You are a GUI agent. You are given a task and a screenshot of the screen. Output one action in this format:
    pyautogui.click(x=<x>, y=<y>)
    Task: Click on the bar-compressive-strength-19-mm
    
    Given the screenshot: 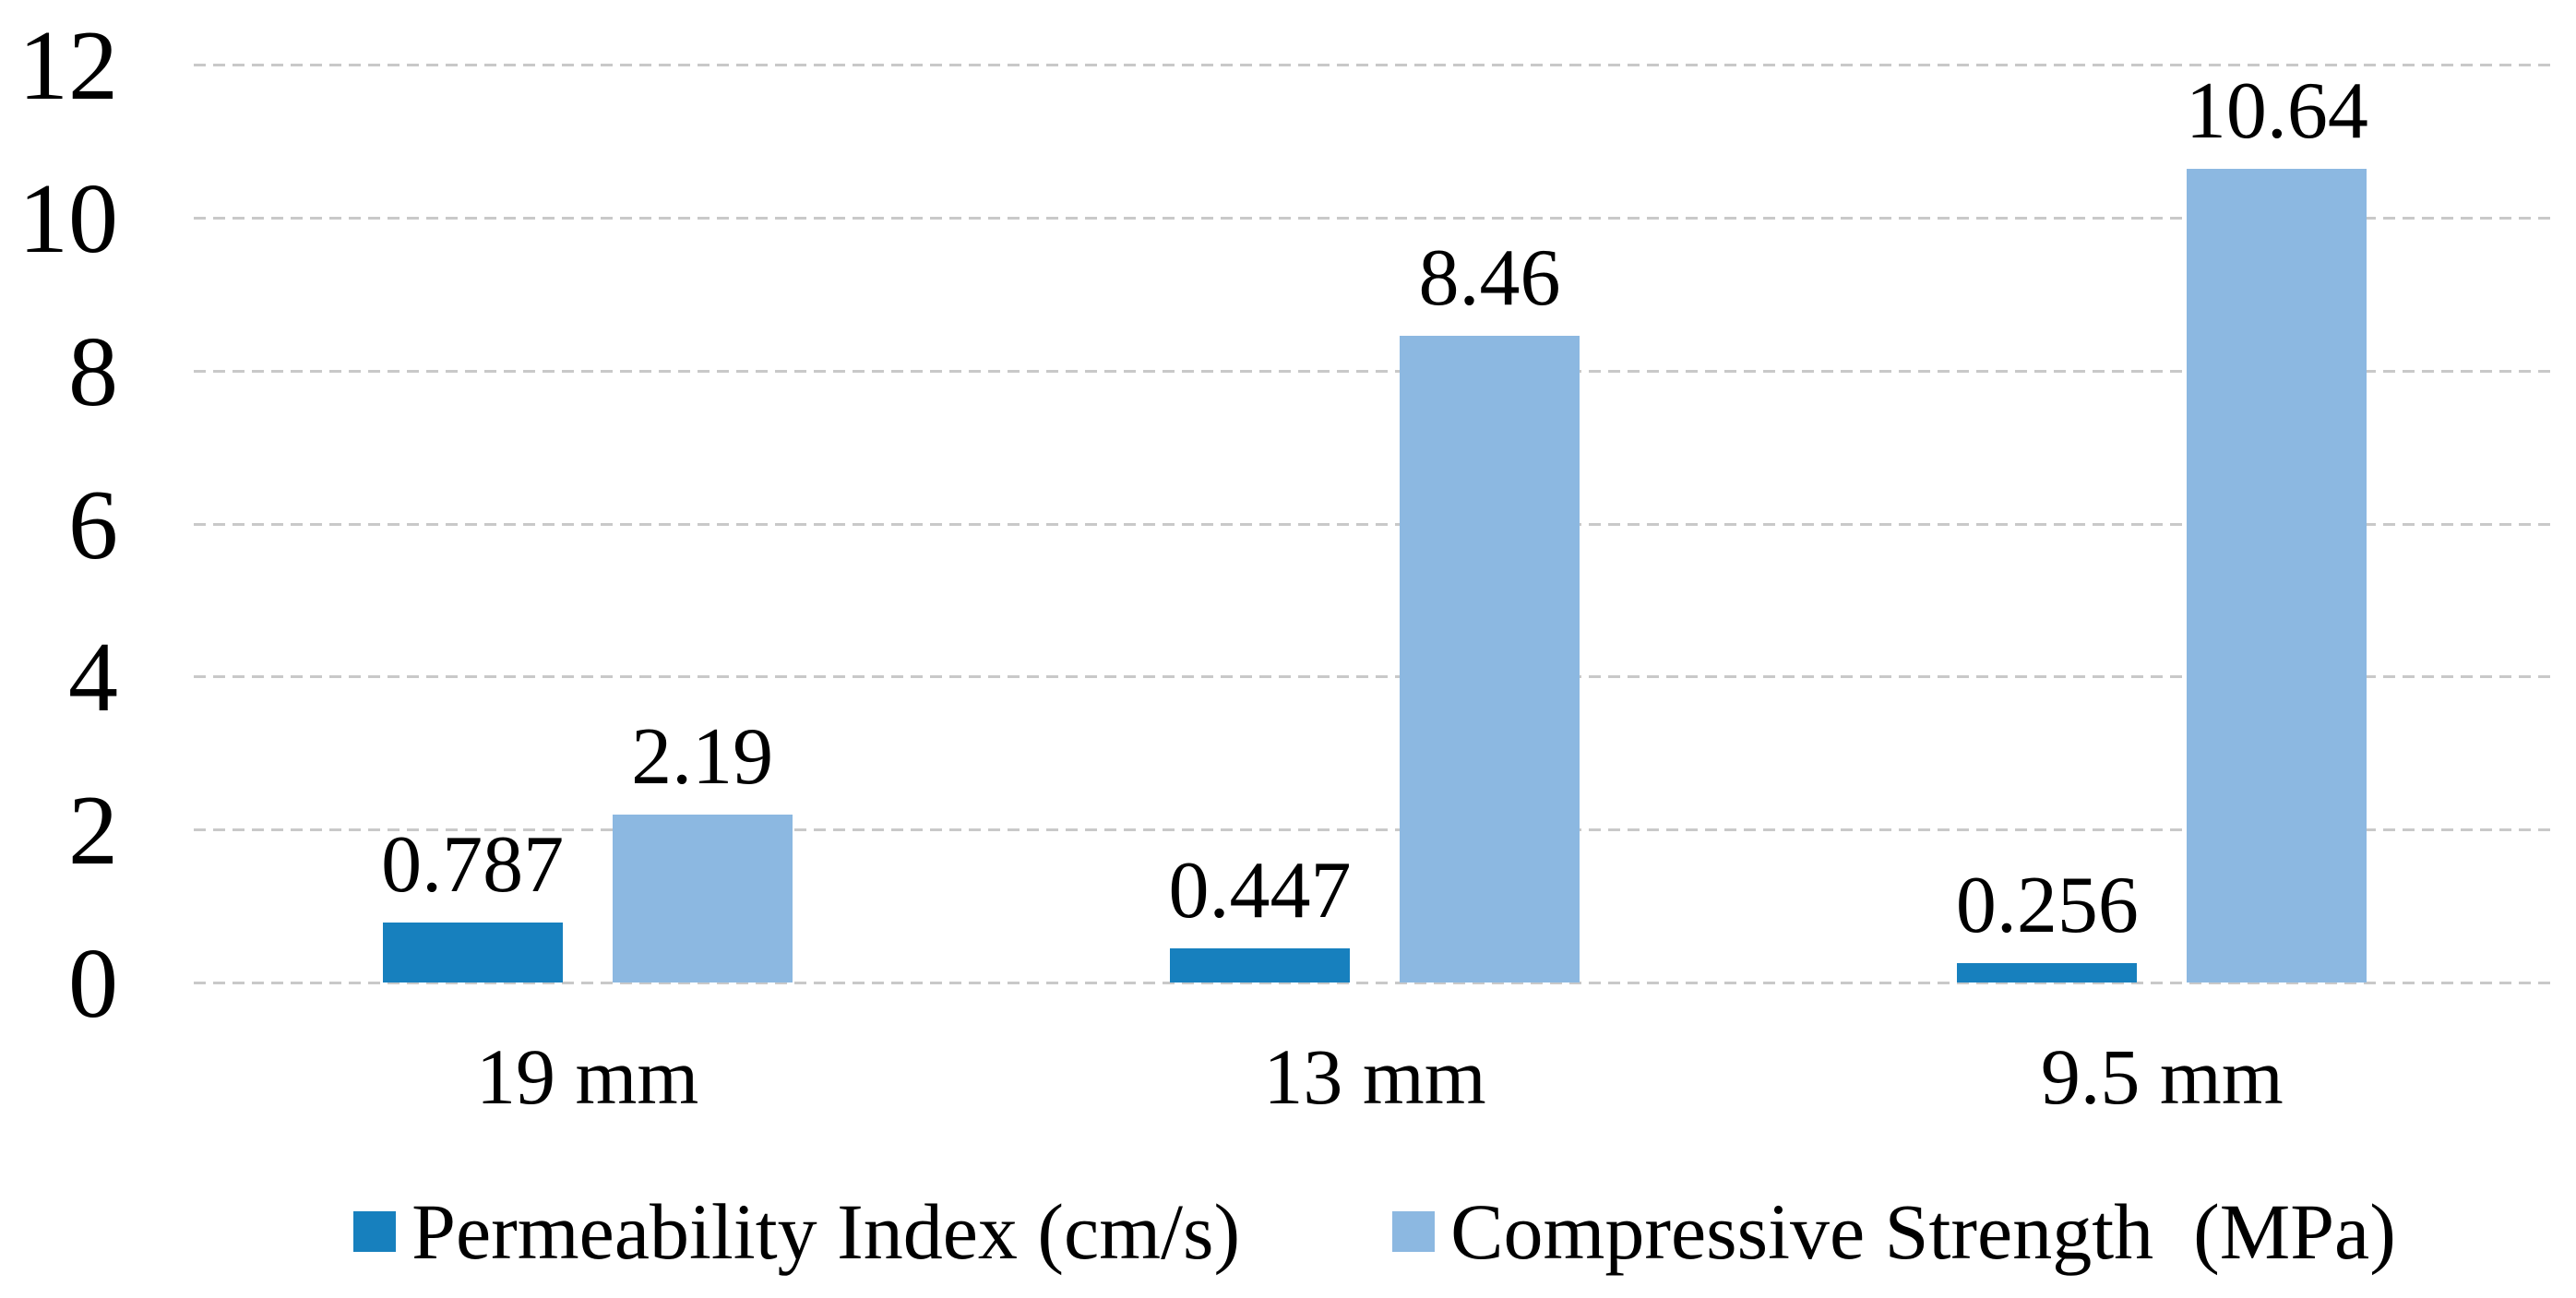 What is the action you would take?
    pyautogui.click(x=702, y=898)
    